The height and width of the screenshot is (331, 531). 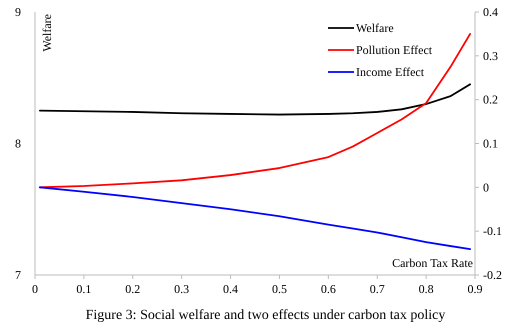 What do you see at coordinates (18, 275) in the screenshot?
I see `y-tick-label: 7` at bounding box center [18, 275].